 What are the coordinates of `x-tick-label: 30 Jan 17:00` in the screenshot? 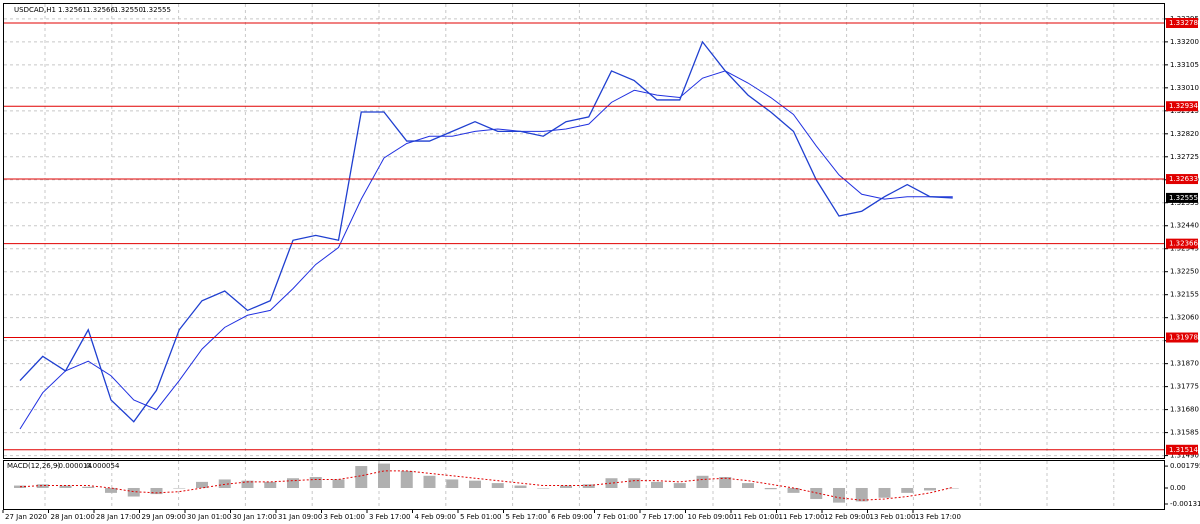 It's located at (255, 517).